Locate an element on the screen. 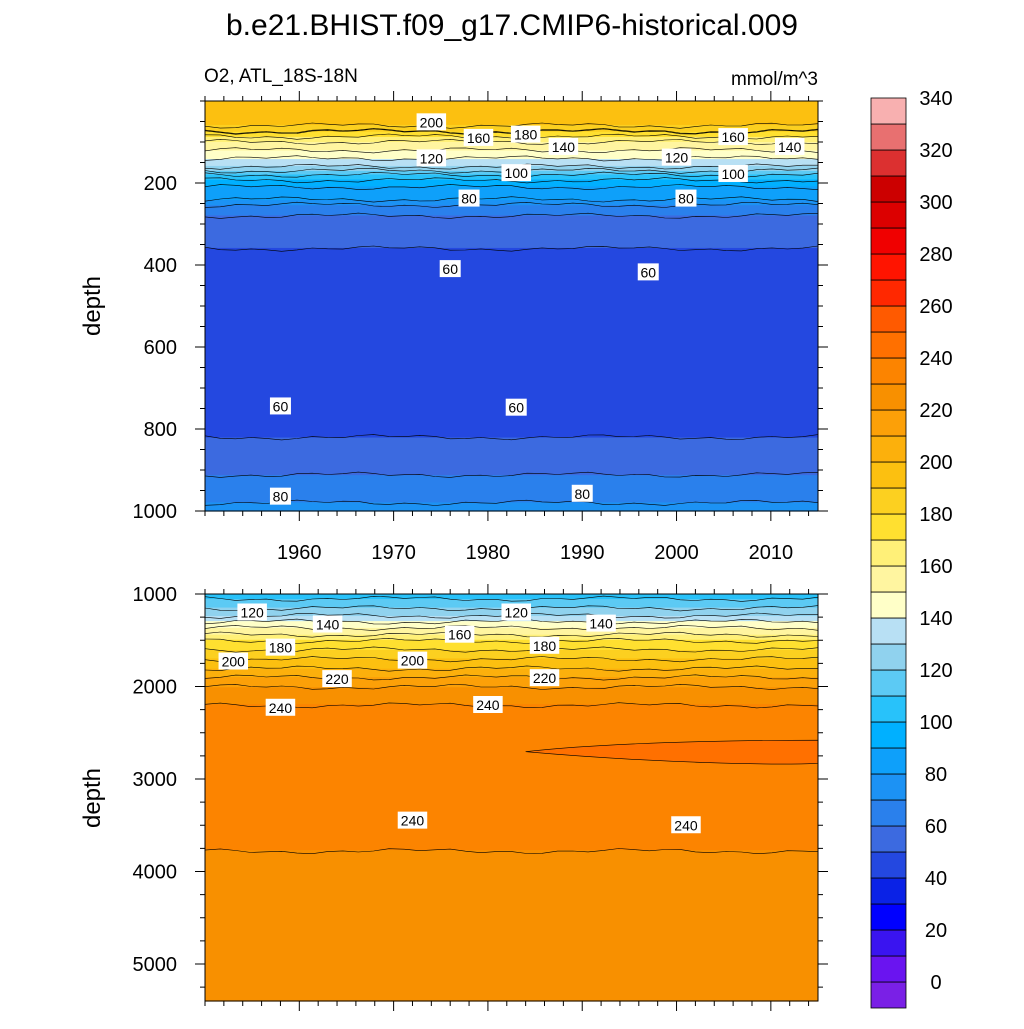  colorbar-label: 80 is located at coordinates (936, 775).